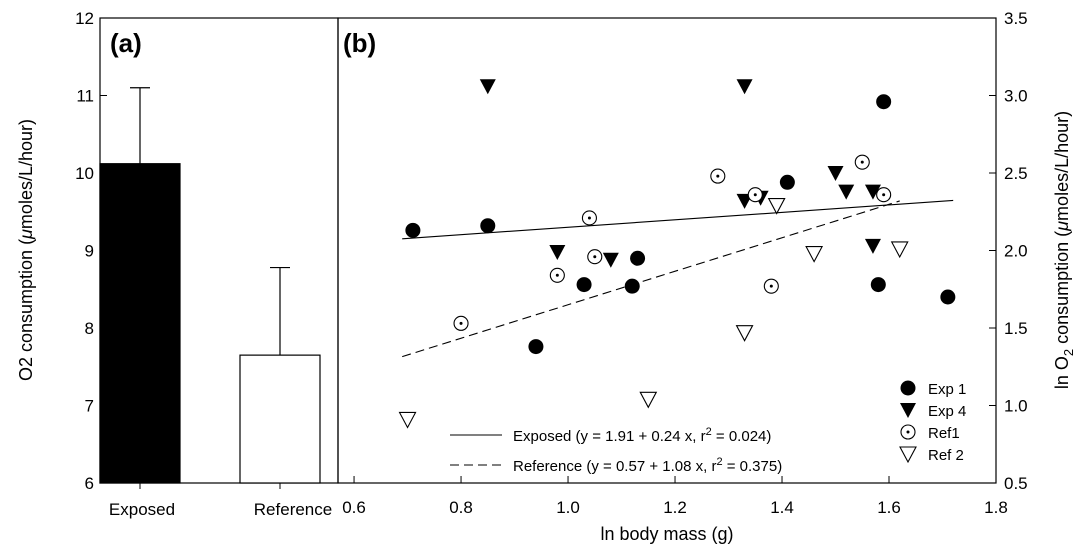  What do you see at coordinates (89, 328) in the screenshot?
I see `y-tick-label: 8` at bounding box center [89, 328].